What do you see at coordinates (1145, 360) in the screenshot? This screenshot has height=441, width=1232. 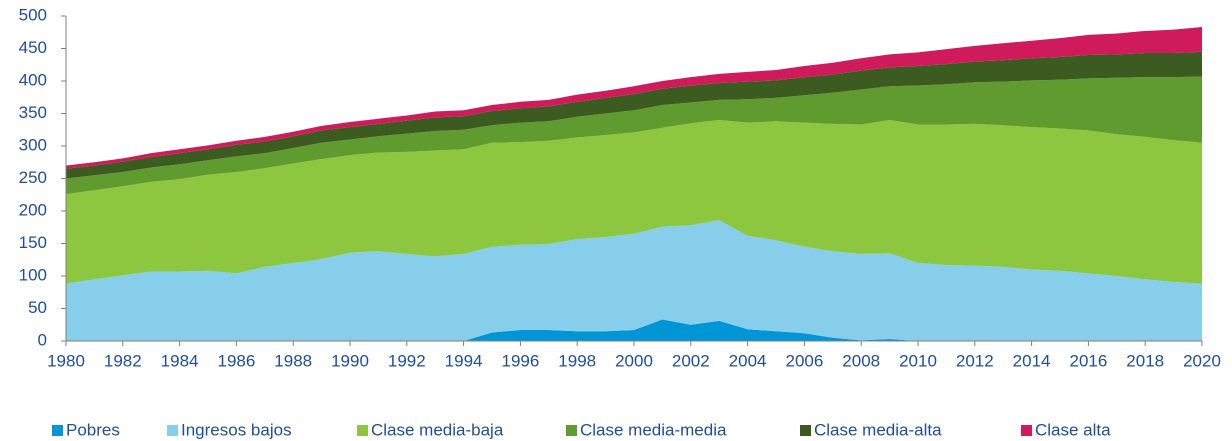 I see `x-tick-label: 2018` at bounding box center [1145, 360].